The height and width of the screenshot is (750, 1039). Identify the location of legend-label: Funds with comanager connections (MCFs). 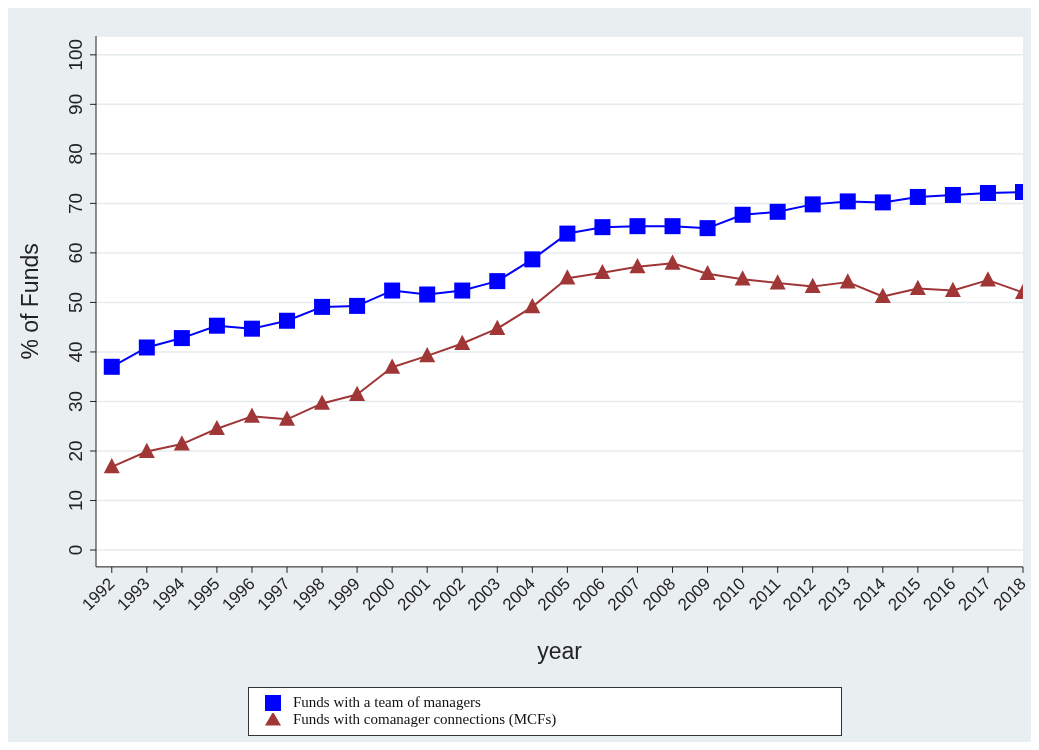
(425, 719).